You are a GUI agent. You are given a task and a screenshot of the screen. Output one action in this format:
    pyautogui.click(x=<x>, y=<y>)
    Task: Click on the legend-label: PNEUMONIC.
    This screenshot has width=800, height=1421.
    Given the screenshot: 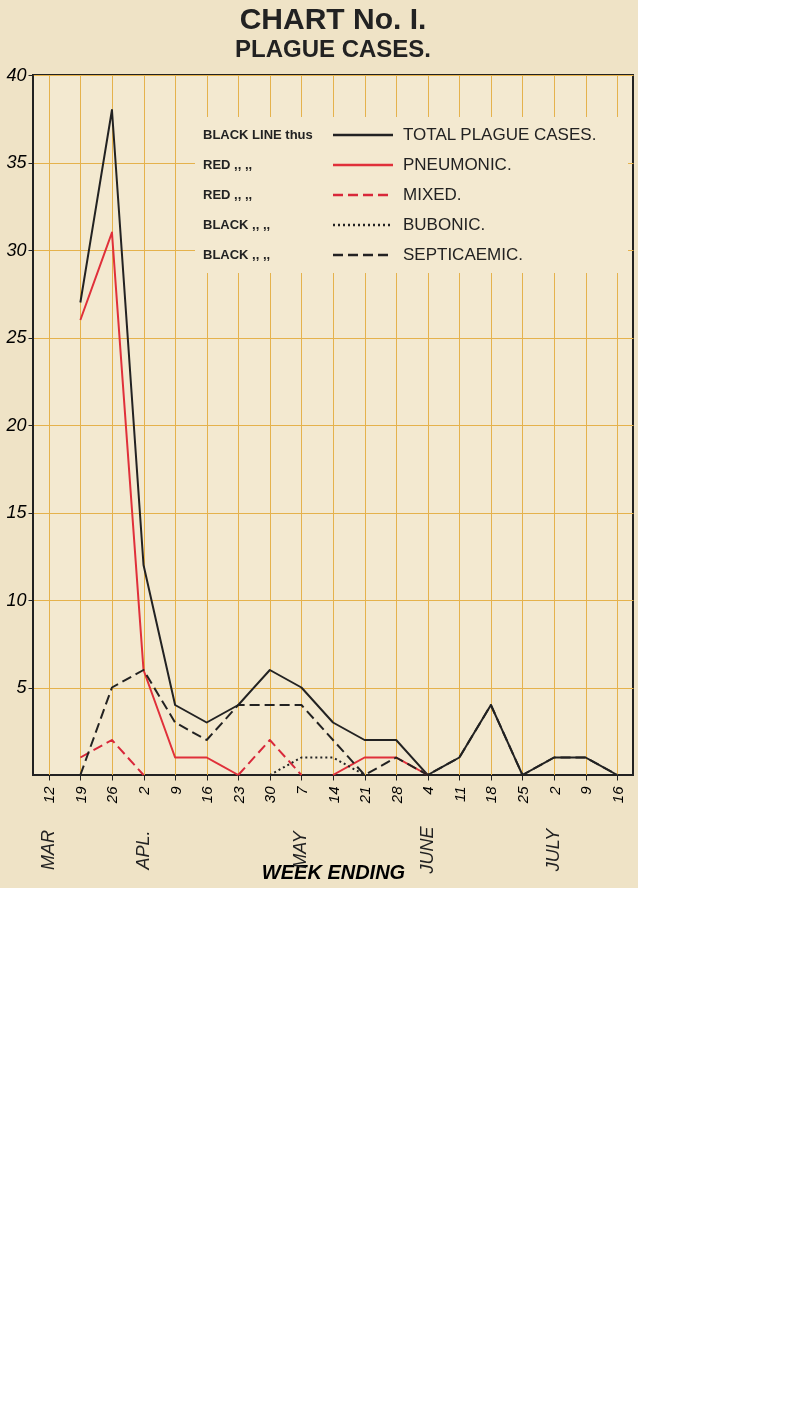 What is the action you would take?
    pyautogui.click(x=457, y=164)
    